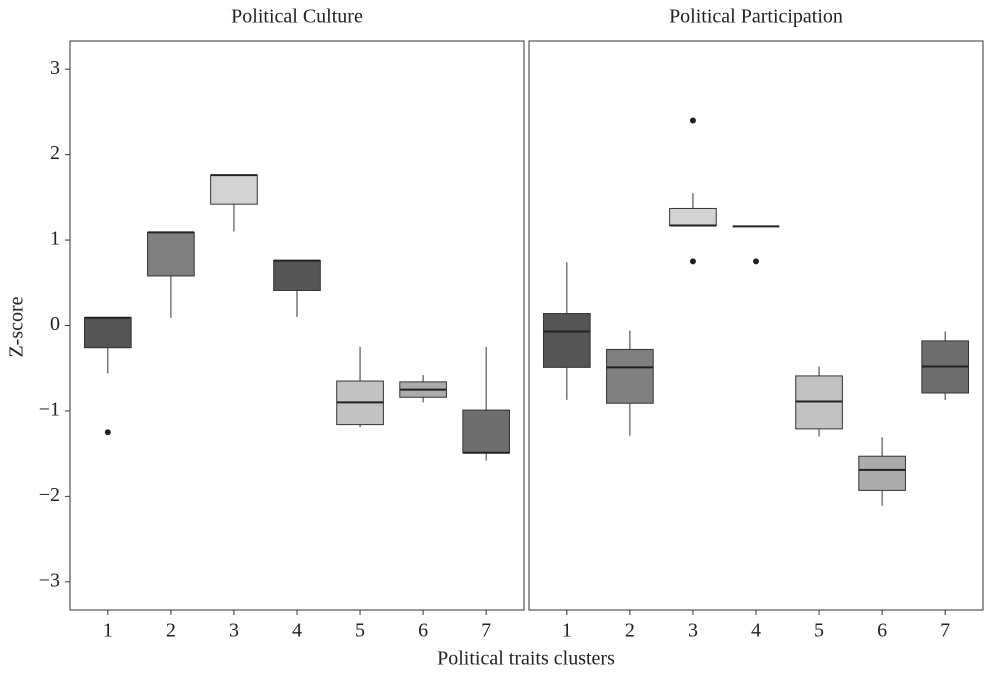 The image size is (988, 674). What do you see at coordinates (55, 239) in the screenshot?
I see `y-tick-label: 1` at bounding box center [55, 239].